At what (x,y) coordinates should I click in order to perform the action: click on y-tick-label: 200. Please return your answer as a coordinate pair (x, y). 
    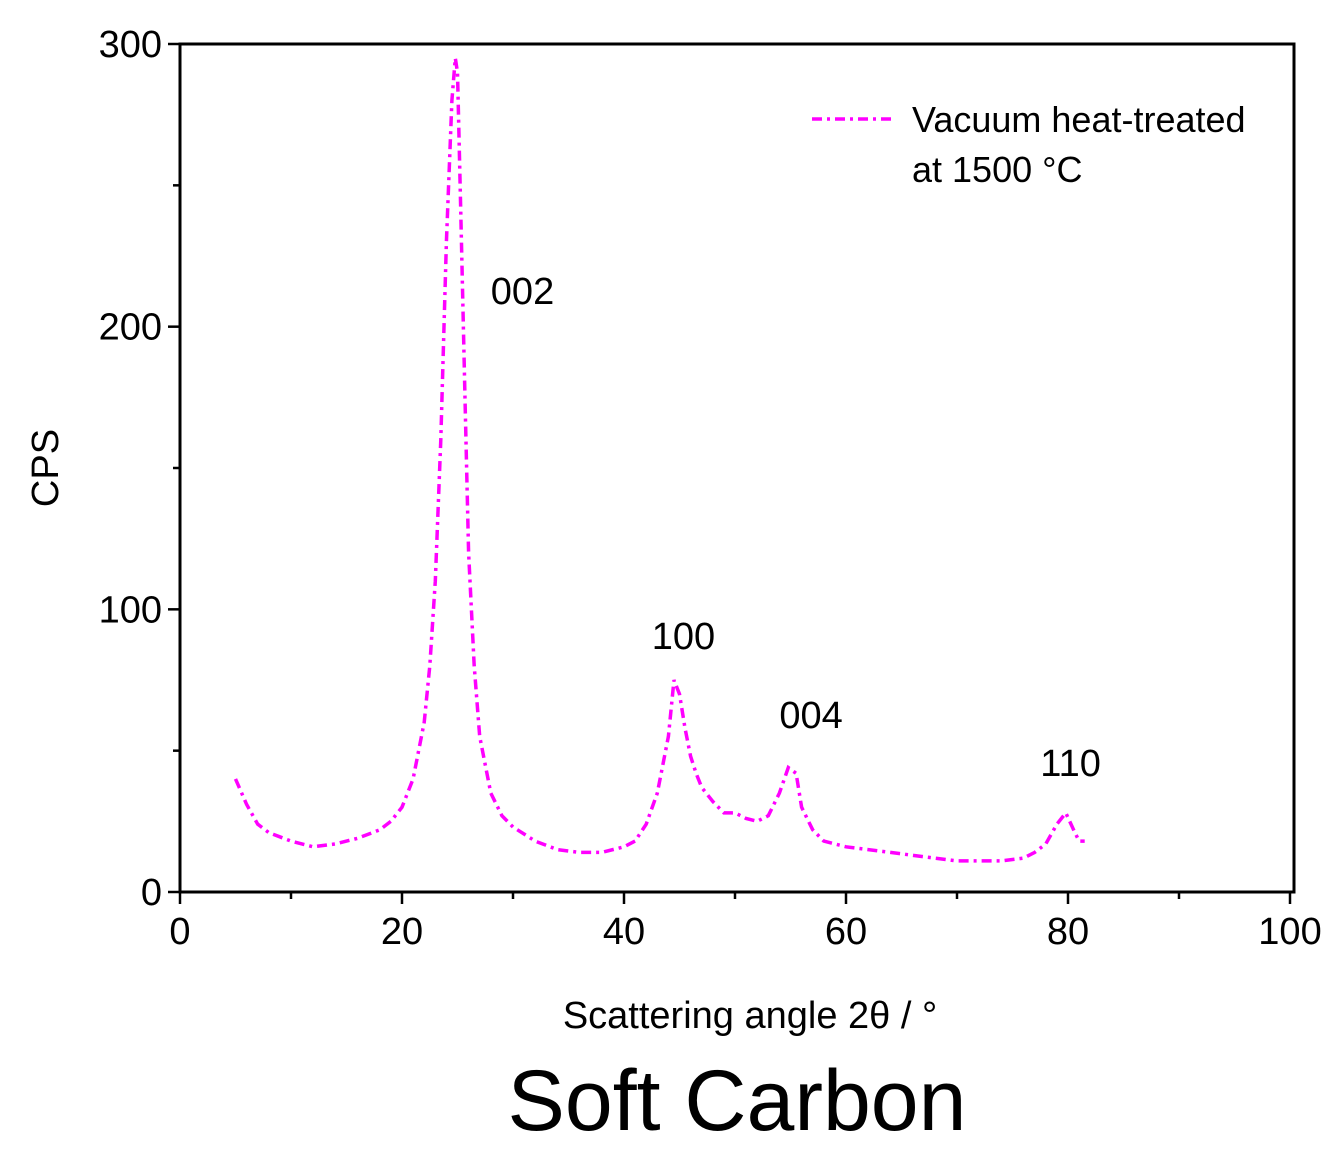
    Looking at the image, I should click on (130, 328).